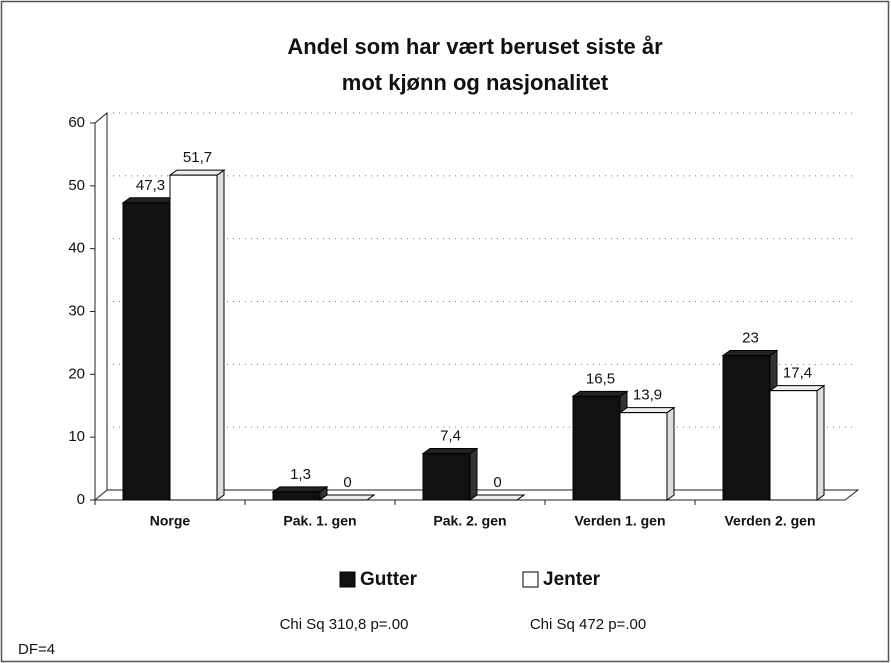  Describe the element at coordinates (619, 521) in the screenshot. I see `x-tick-label: Verden 1. gen` at that location.